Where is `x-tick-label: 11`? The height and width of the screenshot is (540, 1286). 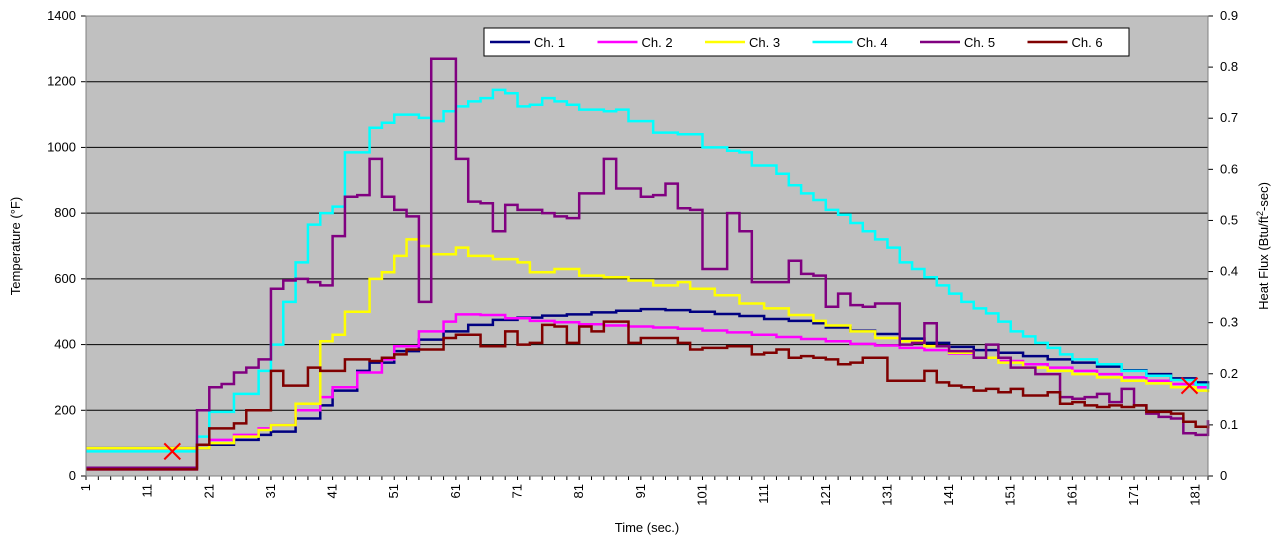
x-tick-label: 11 is located at coordinates (147, 491).